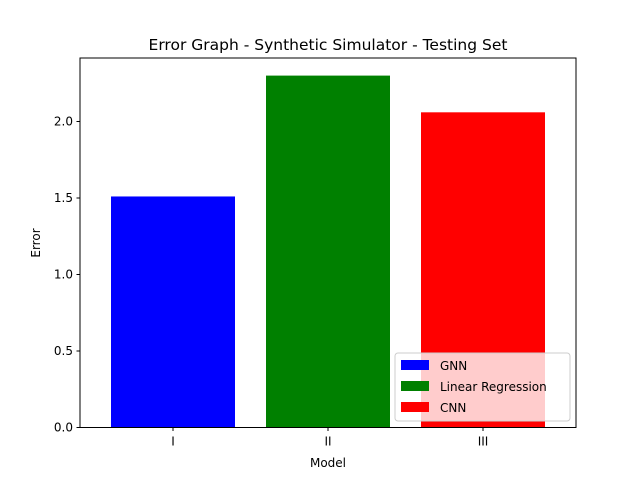 Image resolution: width=640 pixels, height=484 pixels. I want to click on x-tick-label: I, so click(173, 442).